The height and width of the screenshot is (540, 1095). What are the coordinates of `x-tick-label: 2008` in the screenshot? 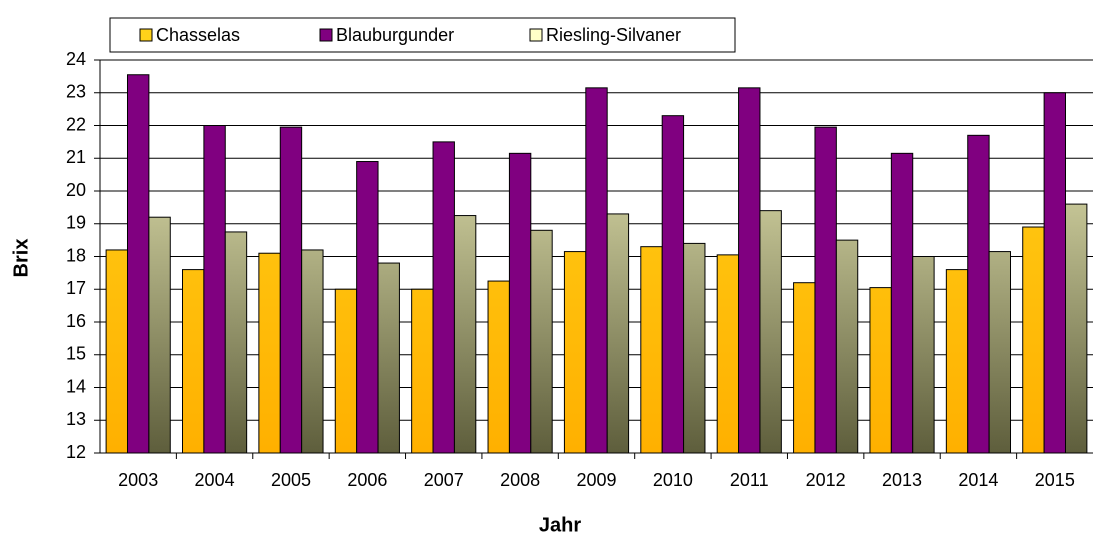 It's located at (520, 480).